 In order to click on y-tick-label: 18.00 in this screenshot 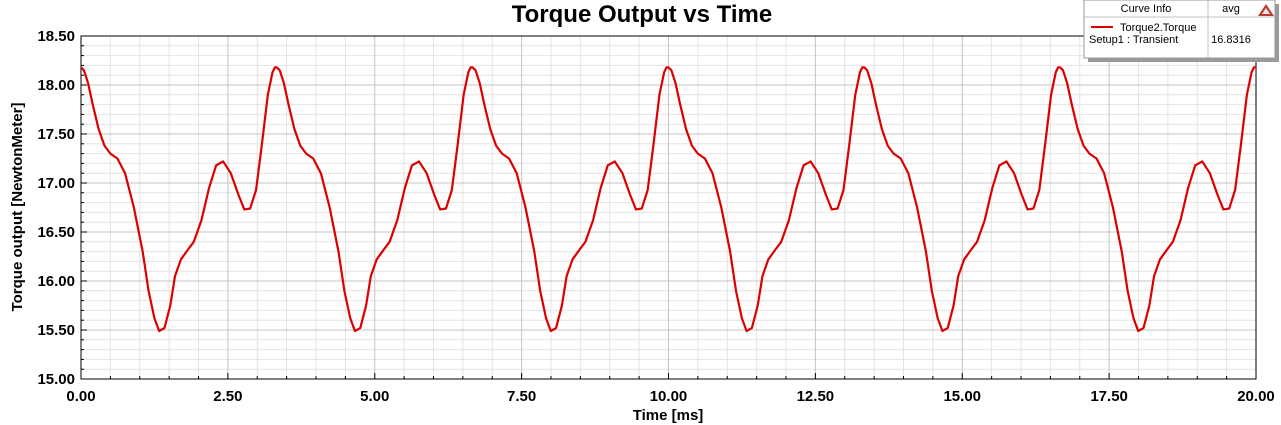, I will do `click(56, 85)`.